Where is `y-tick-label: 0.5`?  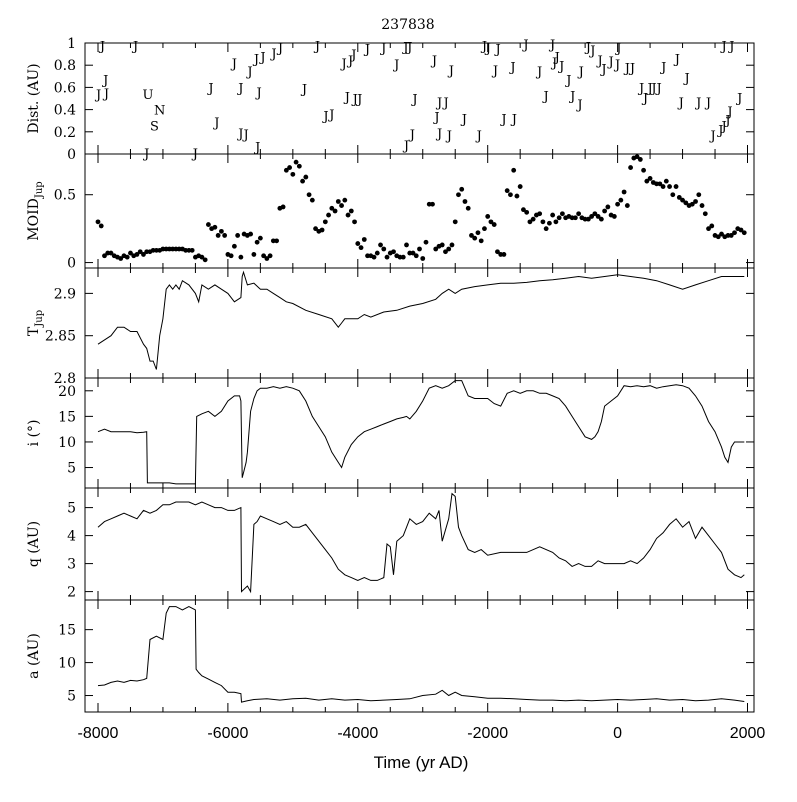
y-tick-label: 0.5 is located at coordinates (65, 196).